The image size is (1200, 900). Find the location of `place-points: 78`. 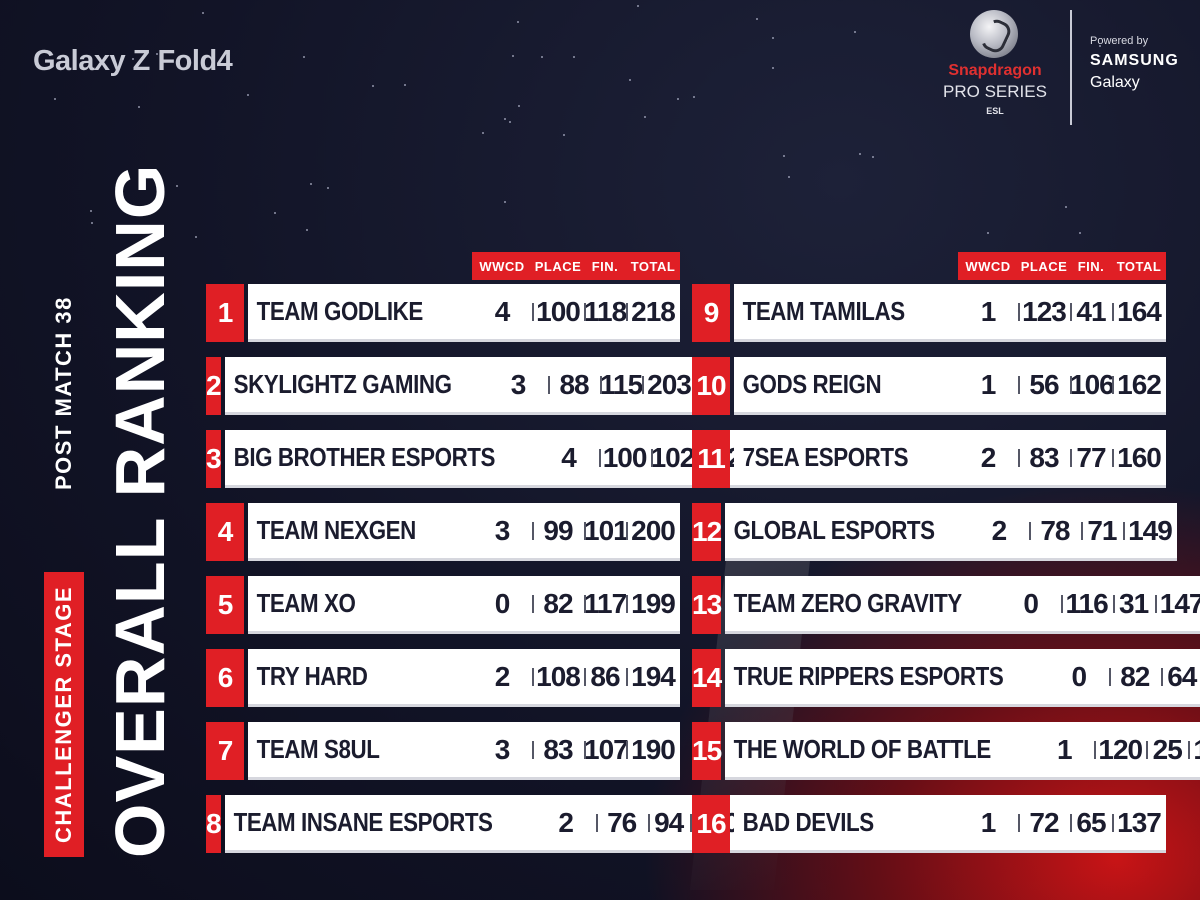

place-points: 78 is located at coordinates (1054, 531).